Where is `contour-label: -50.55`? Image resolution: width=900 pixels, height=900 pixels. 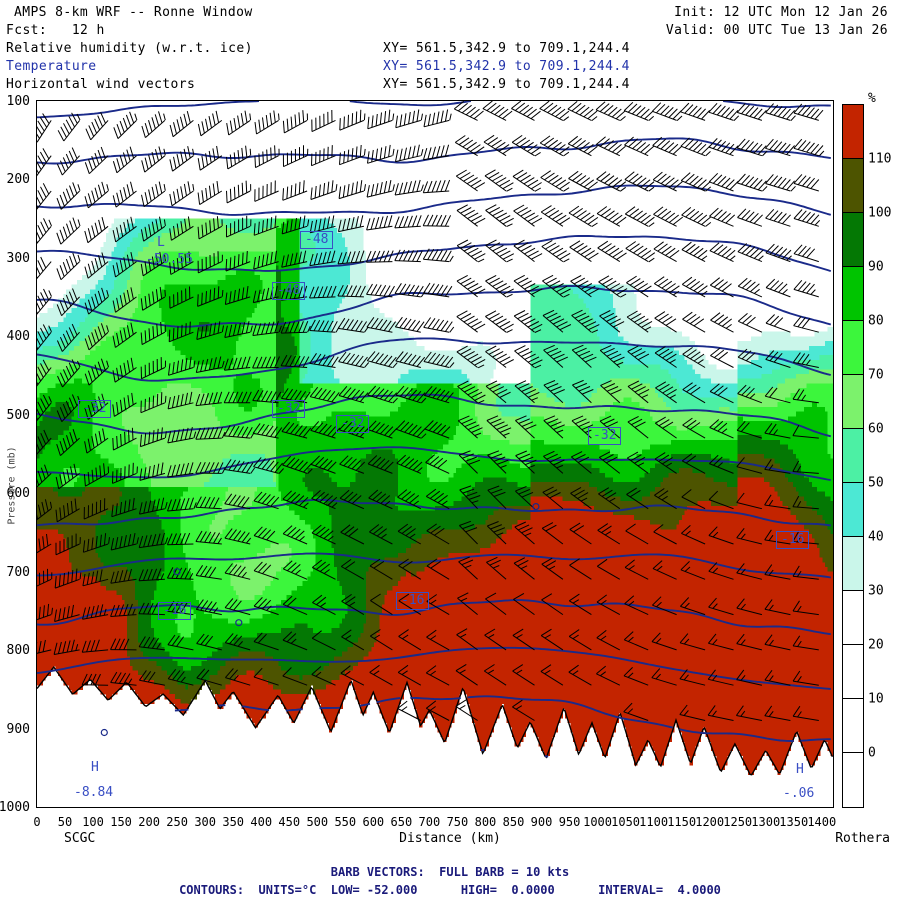
contour-label: -50.55 is located at coordinates (169, 259).